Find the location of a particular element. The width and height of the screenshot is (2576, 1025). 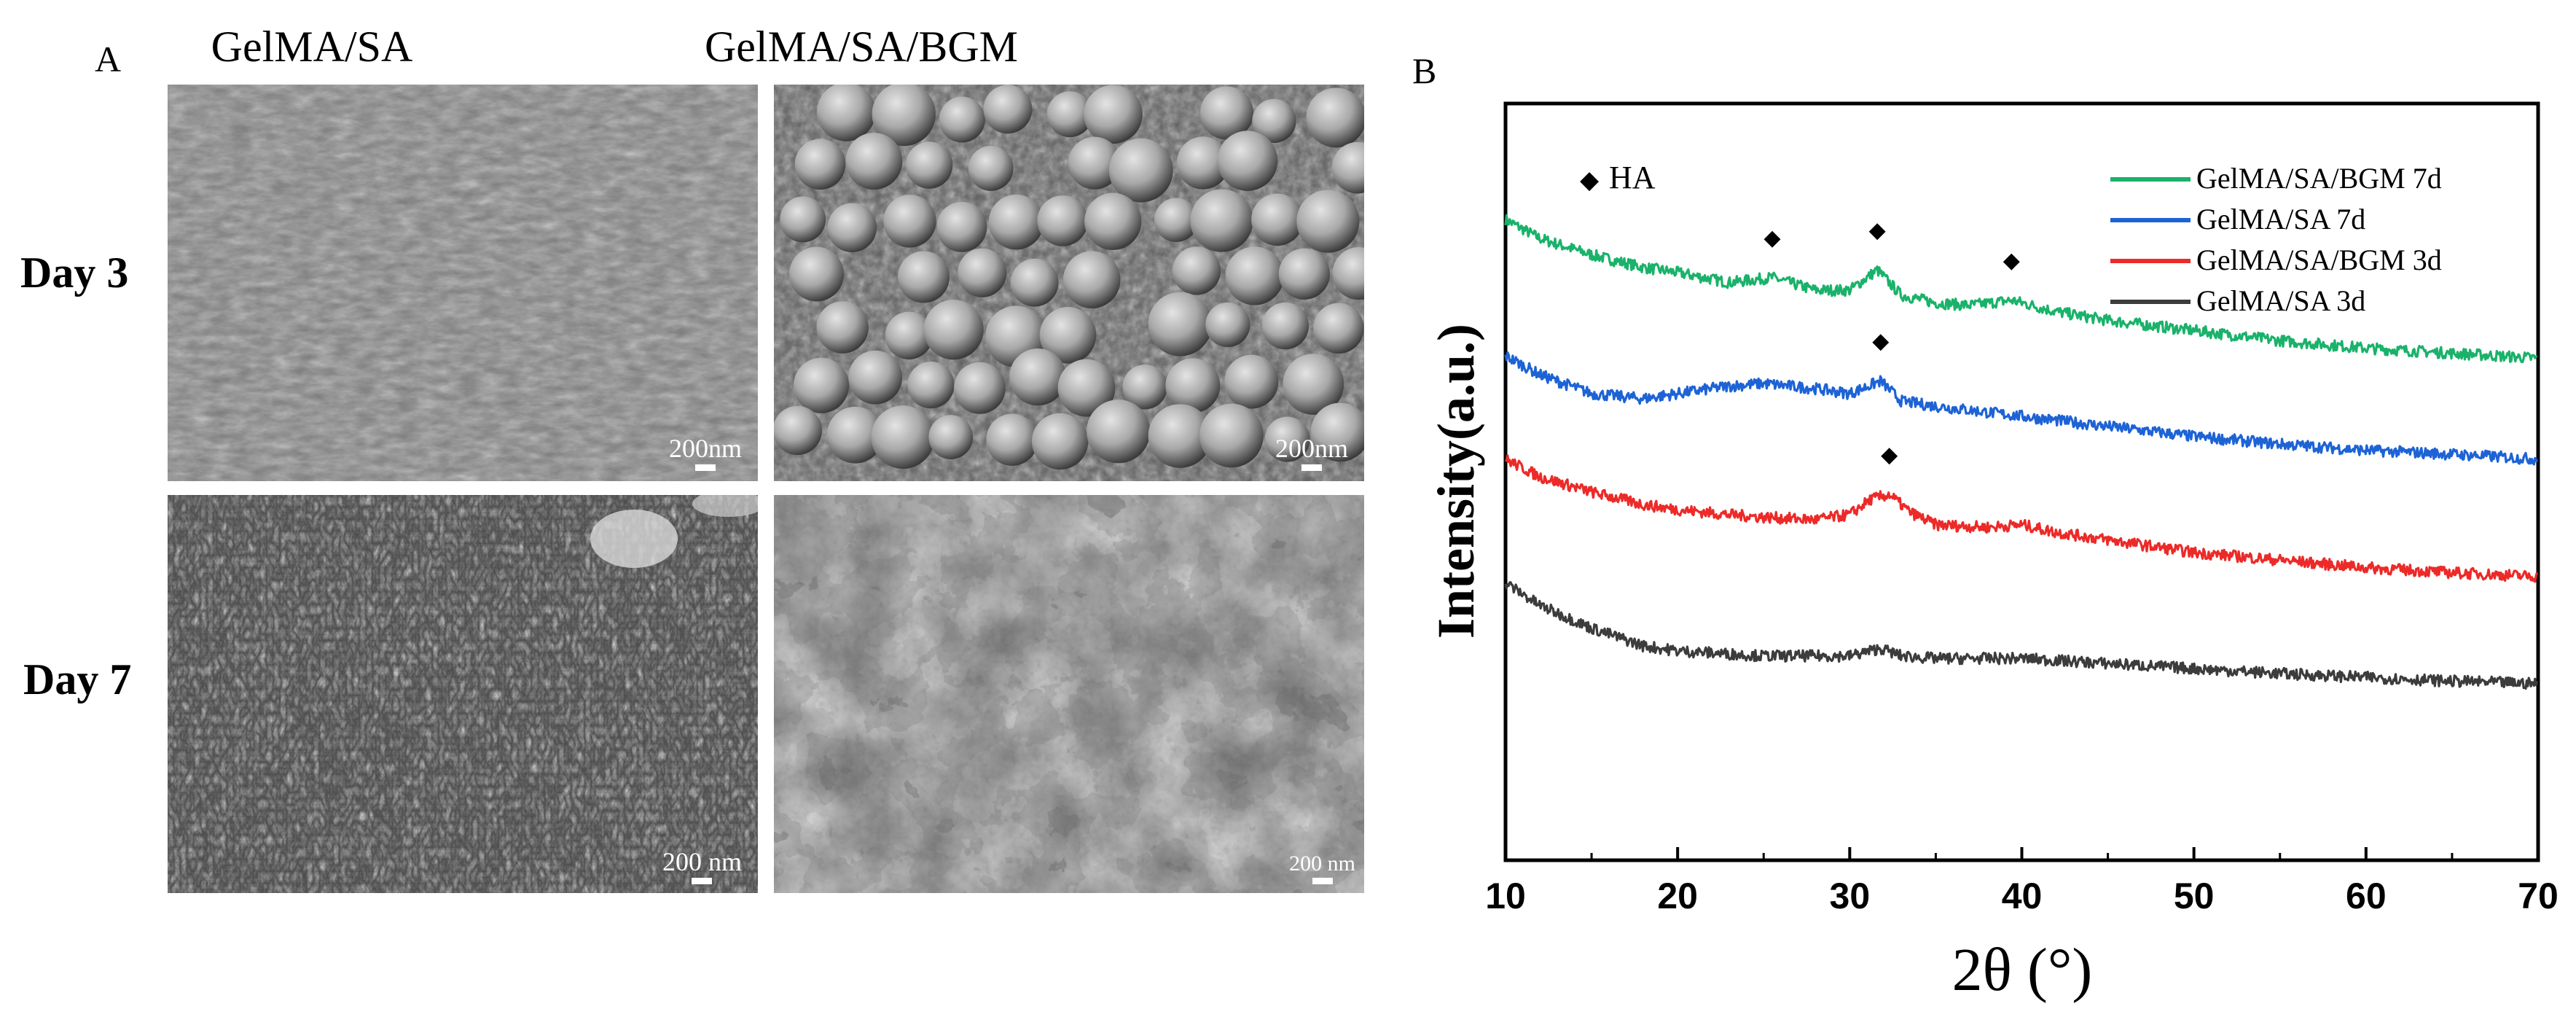

ha-marker-label: HA is located at coordinates (1632, 178).